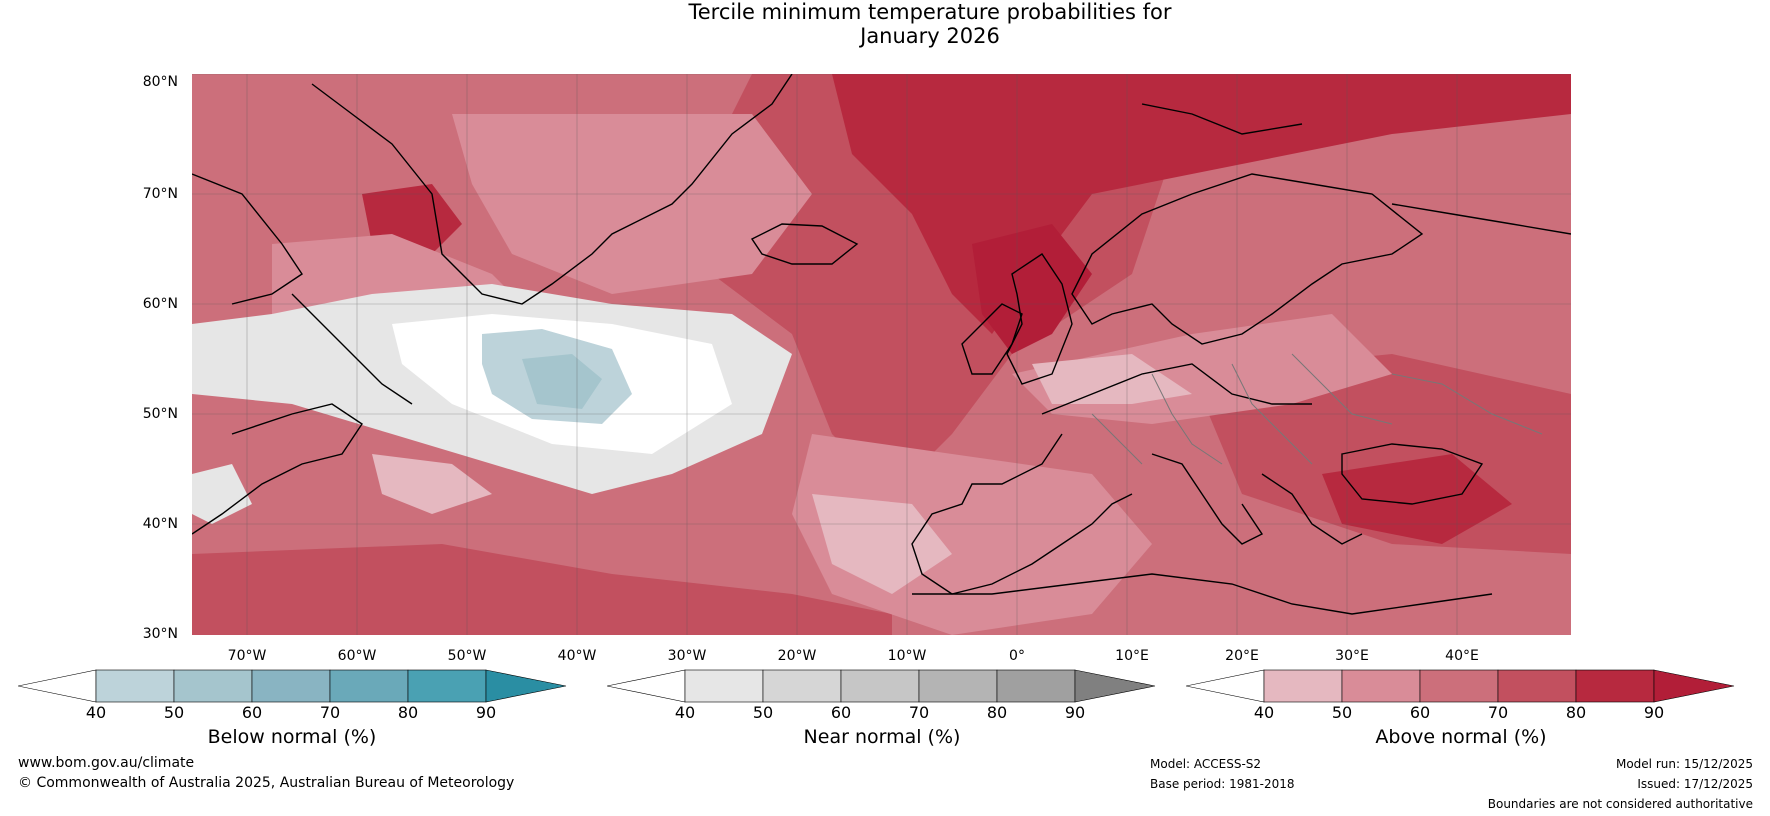 Image resolution: width=1770 pixels, height=816 pixels. I want to click on coast-labrador, so click(352, 349).